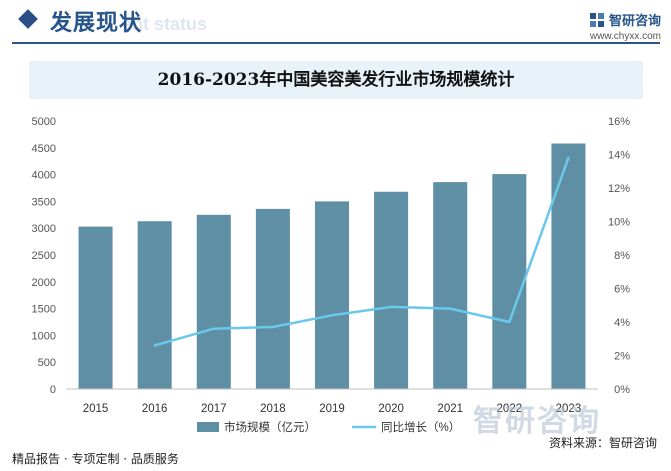 The width and height of the screenshot is (671, 471). I want to click on x-tick-label: 2018, so click(273, 409).